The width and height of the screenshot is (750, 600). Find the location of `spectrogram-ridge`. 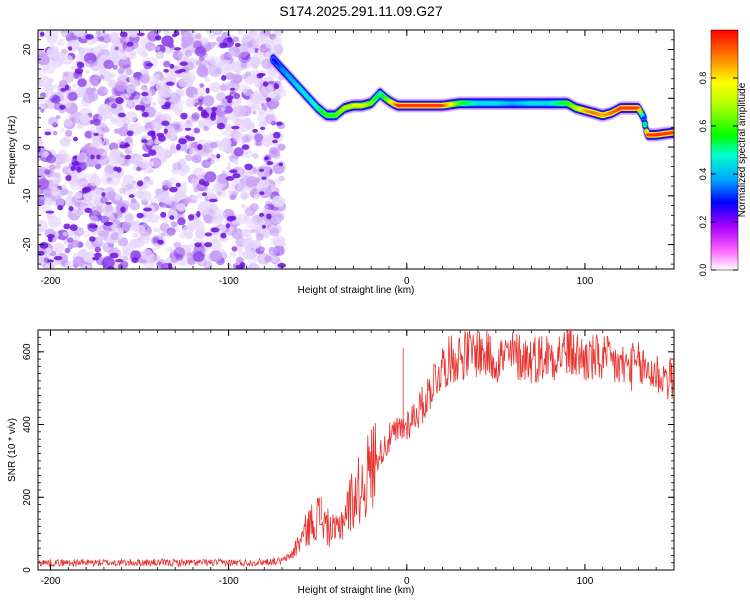

spectrogram-ridge is located at coordinates (471, 97).